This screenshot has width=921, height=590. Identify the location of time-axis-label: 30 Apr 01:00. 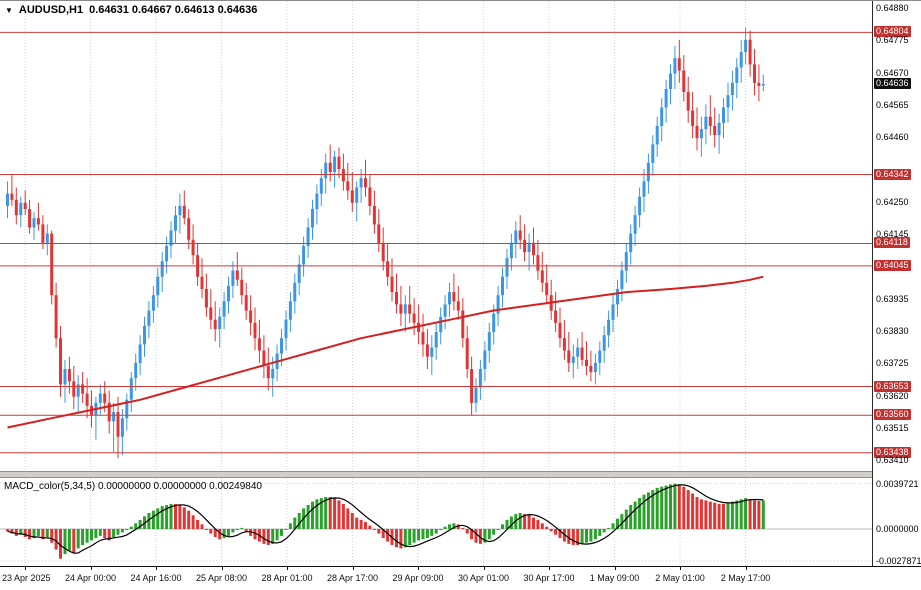
(483, 578).